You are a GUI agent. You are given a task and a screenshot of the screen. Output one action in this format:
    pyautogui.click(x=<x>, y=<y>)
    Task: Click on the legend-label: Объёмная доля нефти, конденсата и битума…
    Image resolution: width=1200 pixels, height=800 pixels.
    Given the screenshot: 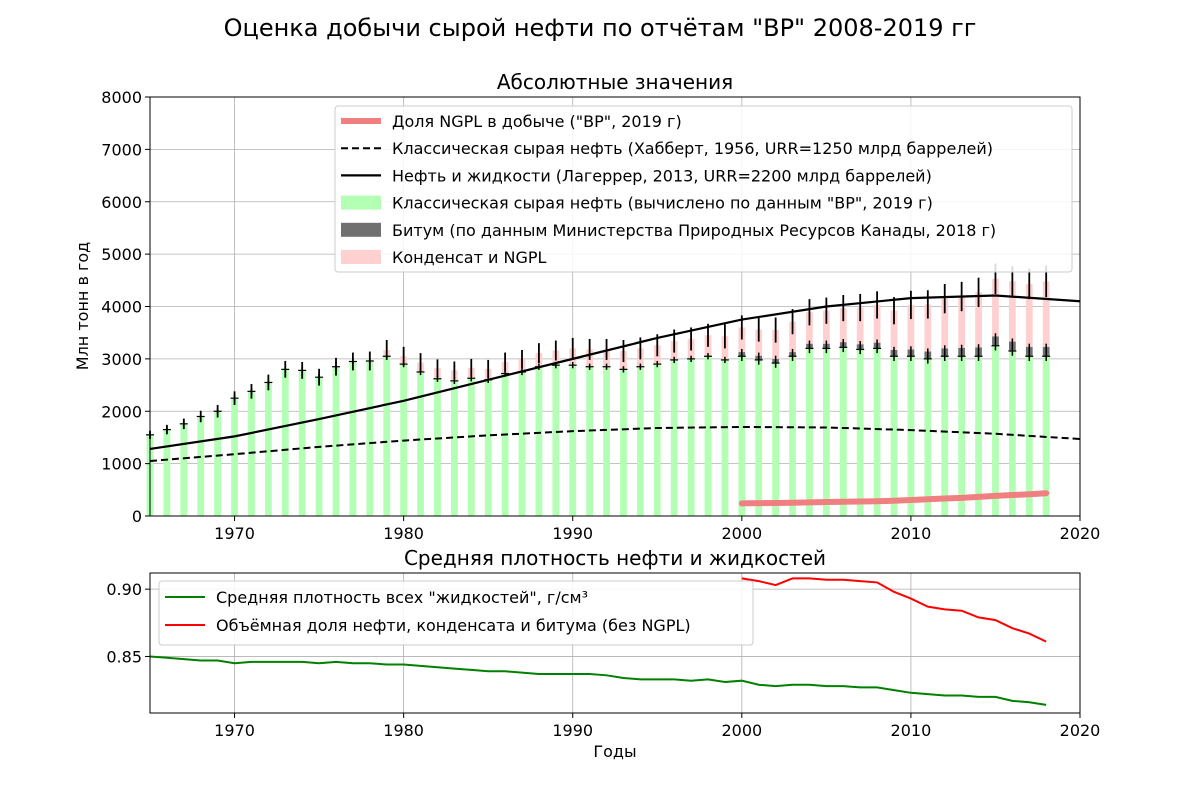 What is the action you would take?
    pyautogui.click(x=453, y=625)
    